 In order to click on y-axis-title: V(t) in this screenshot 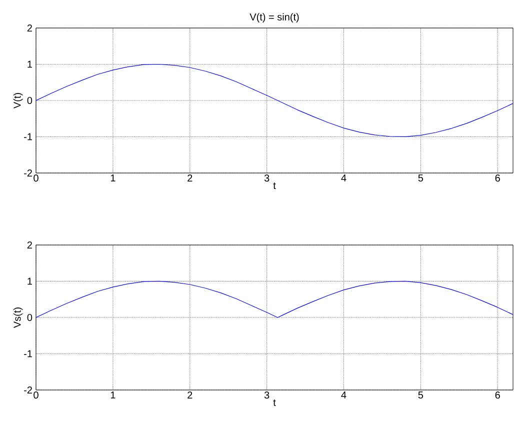, I will do `click(18, 100)`.